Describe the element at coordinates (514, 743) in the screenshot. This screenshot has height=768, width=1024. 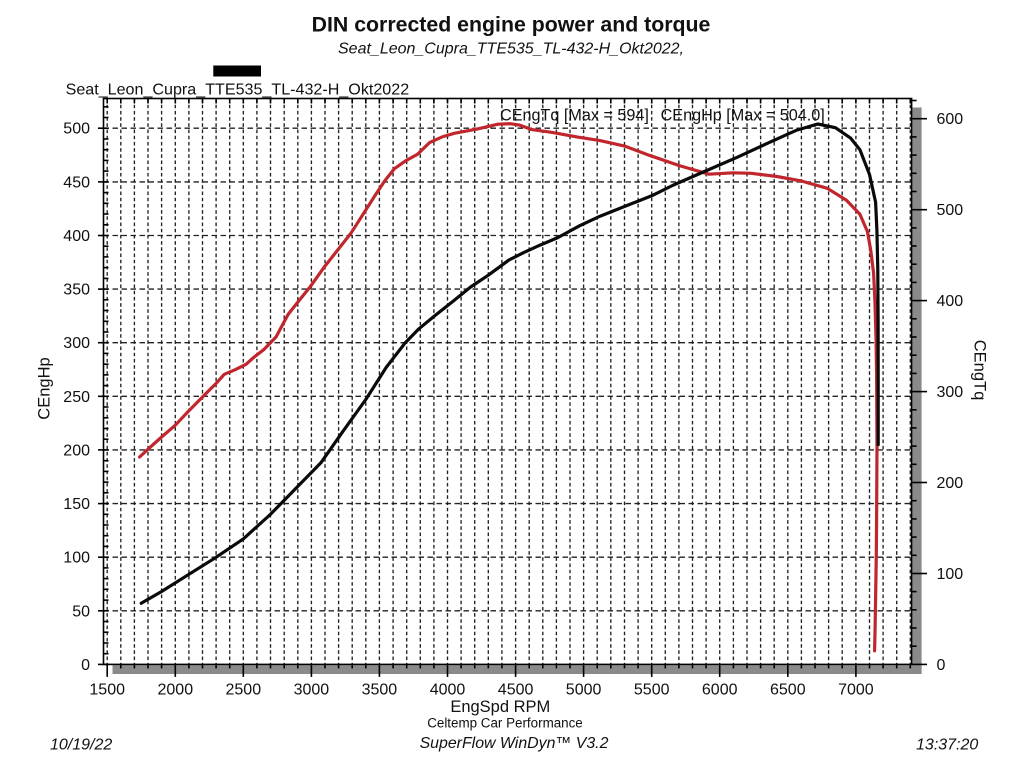
I see `svg-text: SuperFlow WinDyn™ V3.2` at that location.